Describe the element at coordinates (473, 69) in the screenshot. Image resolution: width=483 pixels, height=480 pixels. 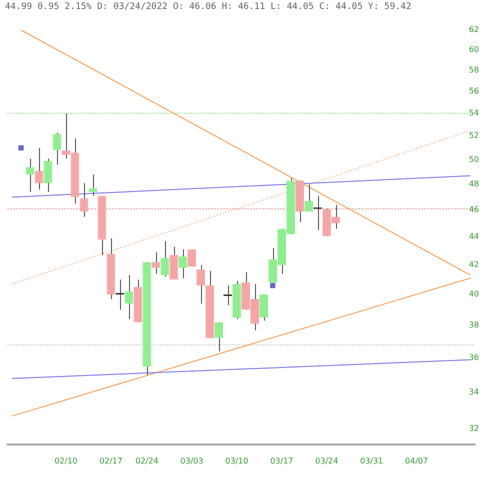
I see `y-tick-label: 58` at that location.